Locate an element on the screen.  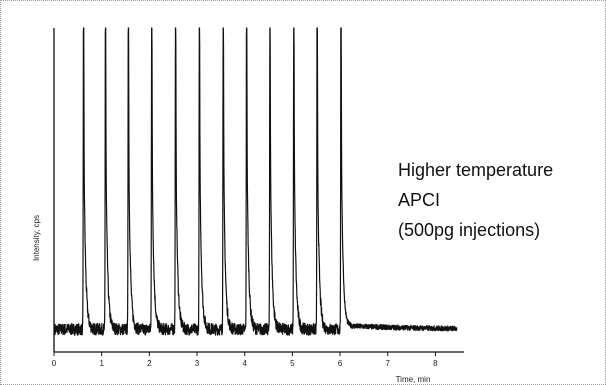
x-tick-label: 4 is located at coordinates (244, 363).